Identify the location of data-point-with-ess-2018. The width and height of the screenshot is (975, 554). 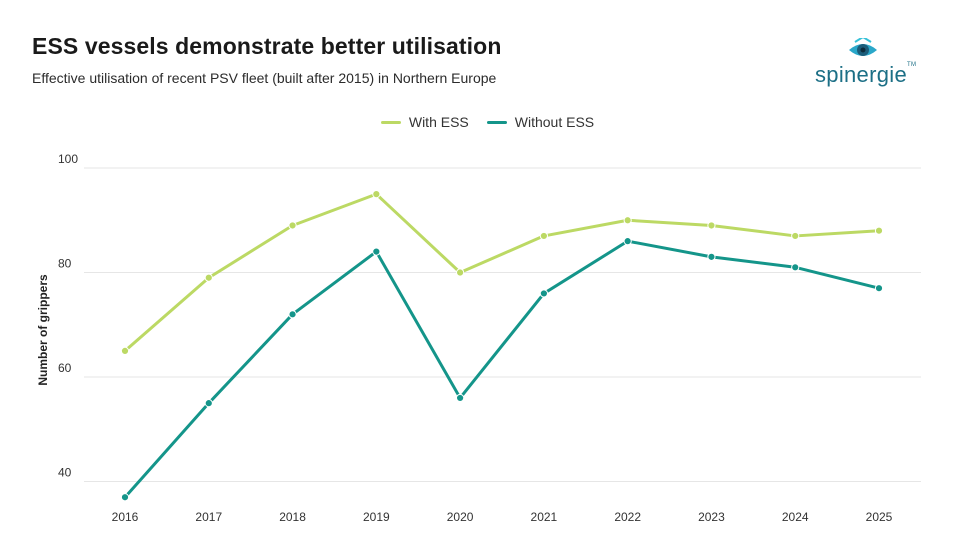
(292, 225).